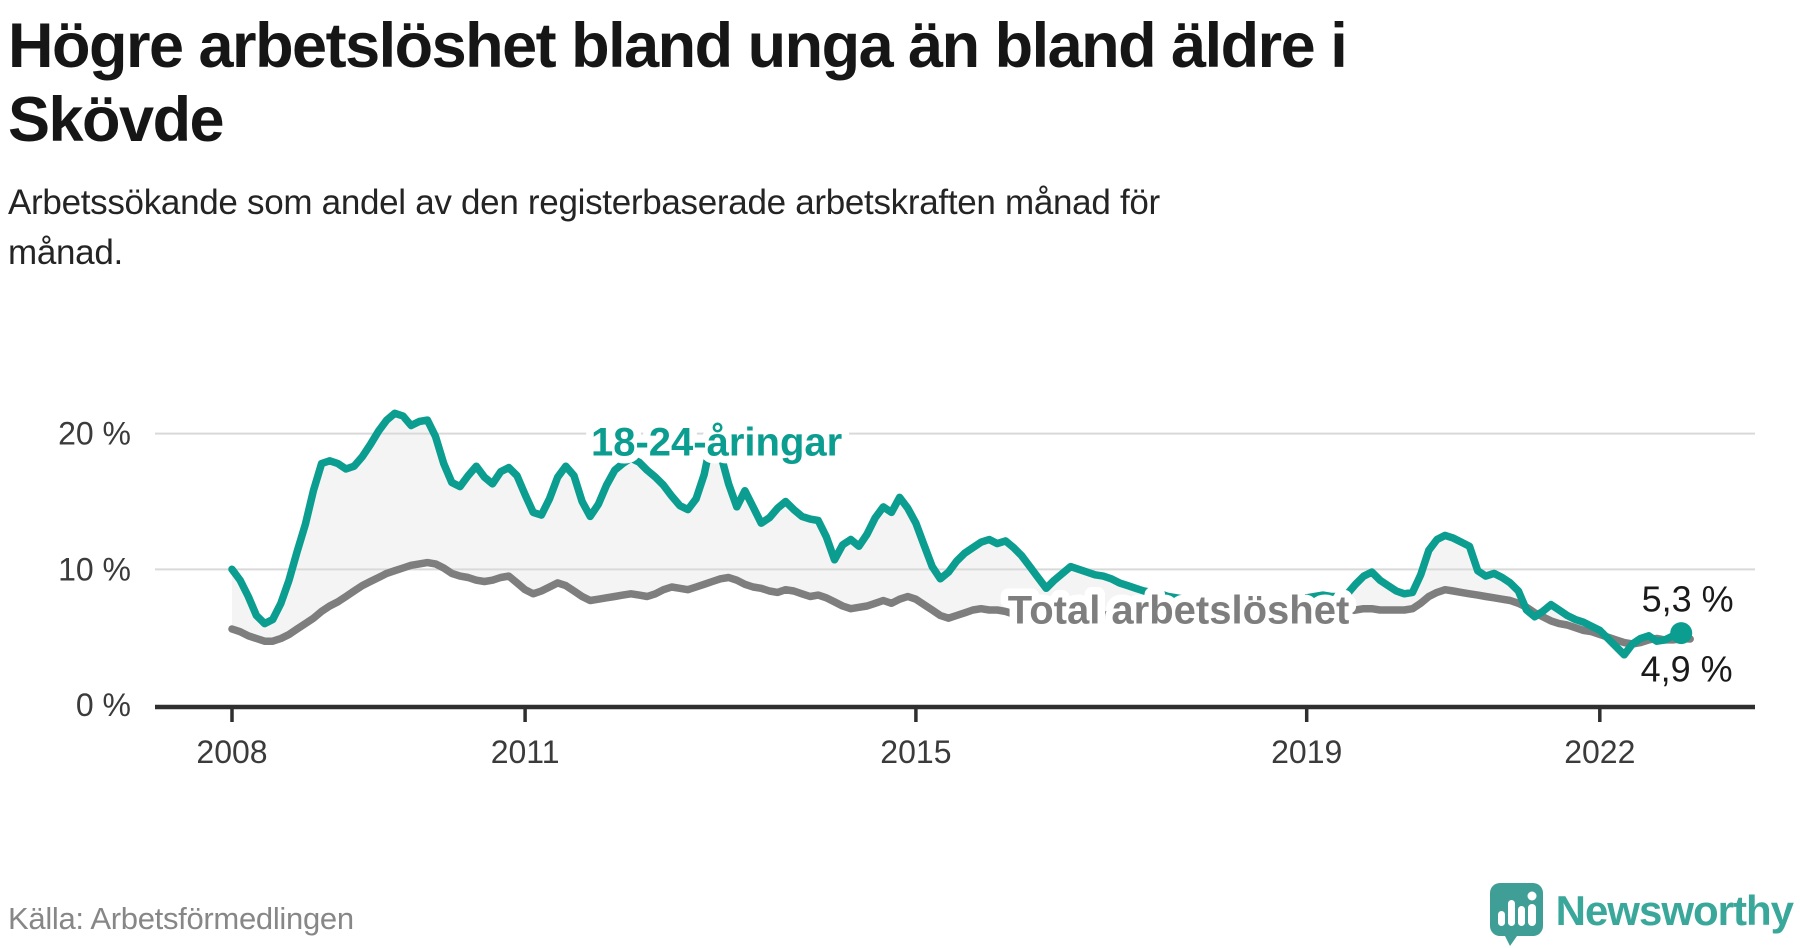 Image resolution: width=1800 pixels, height=948 pixels. Describe the element at coordinates (716, 442) in the screenshot. I see `series-label-youth: 18-24-åringar` at that location.